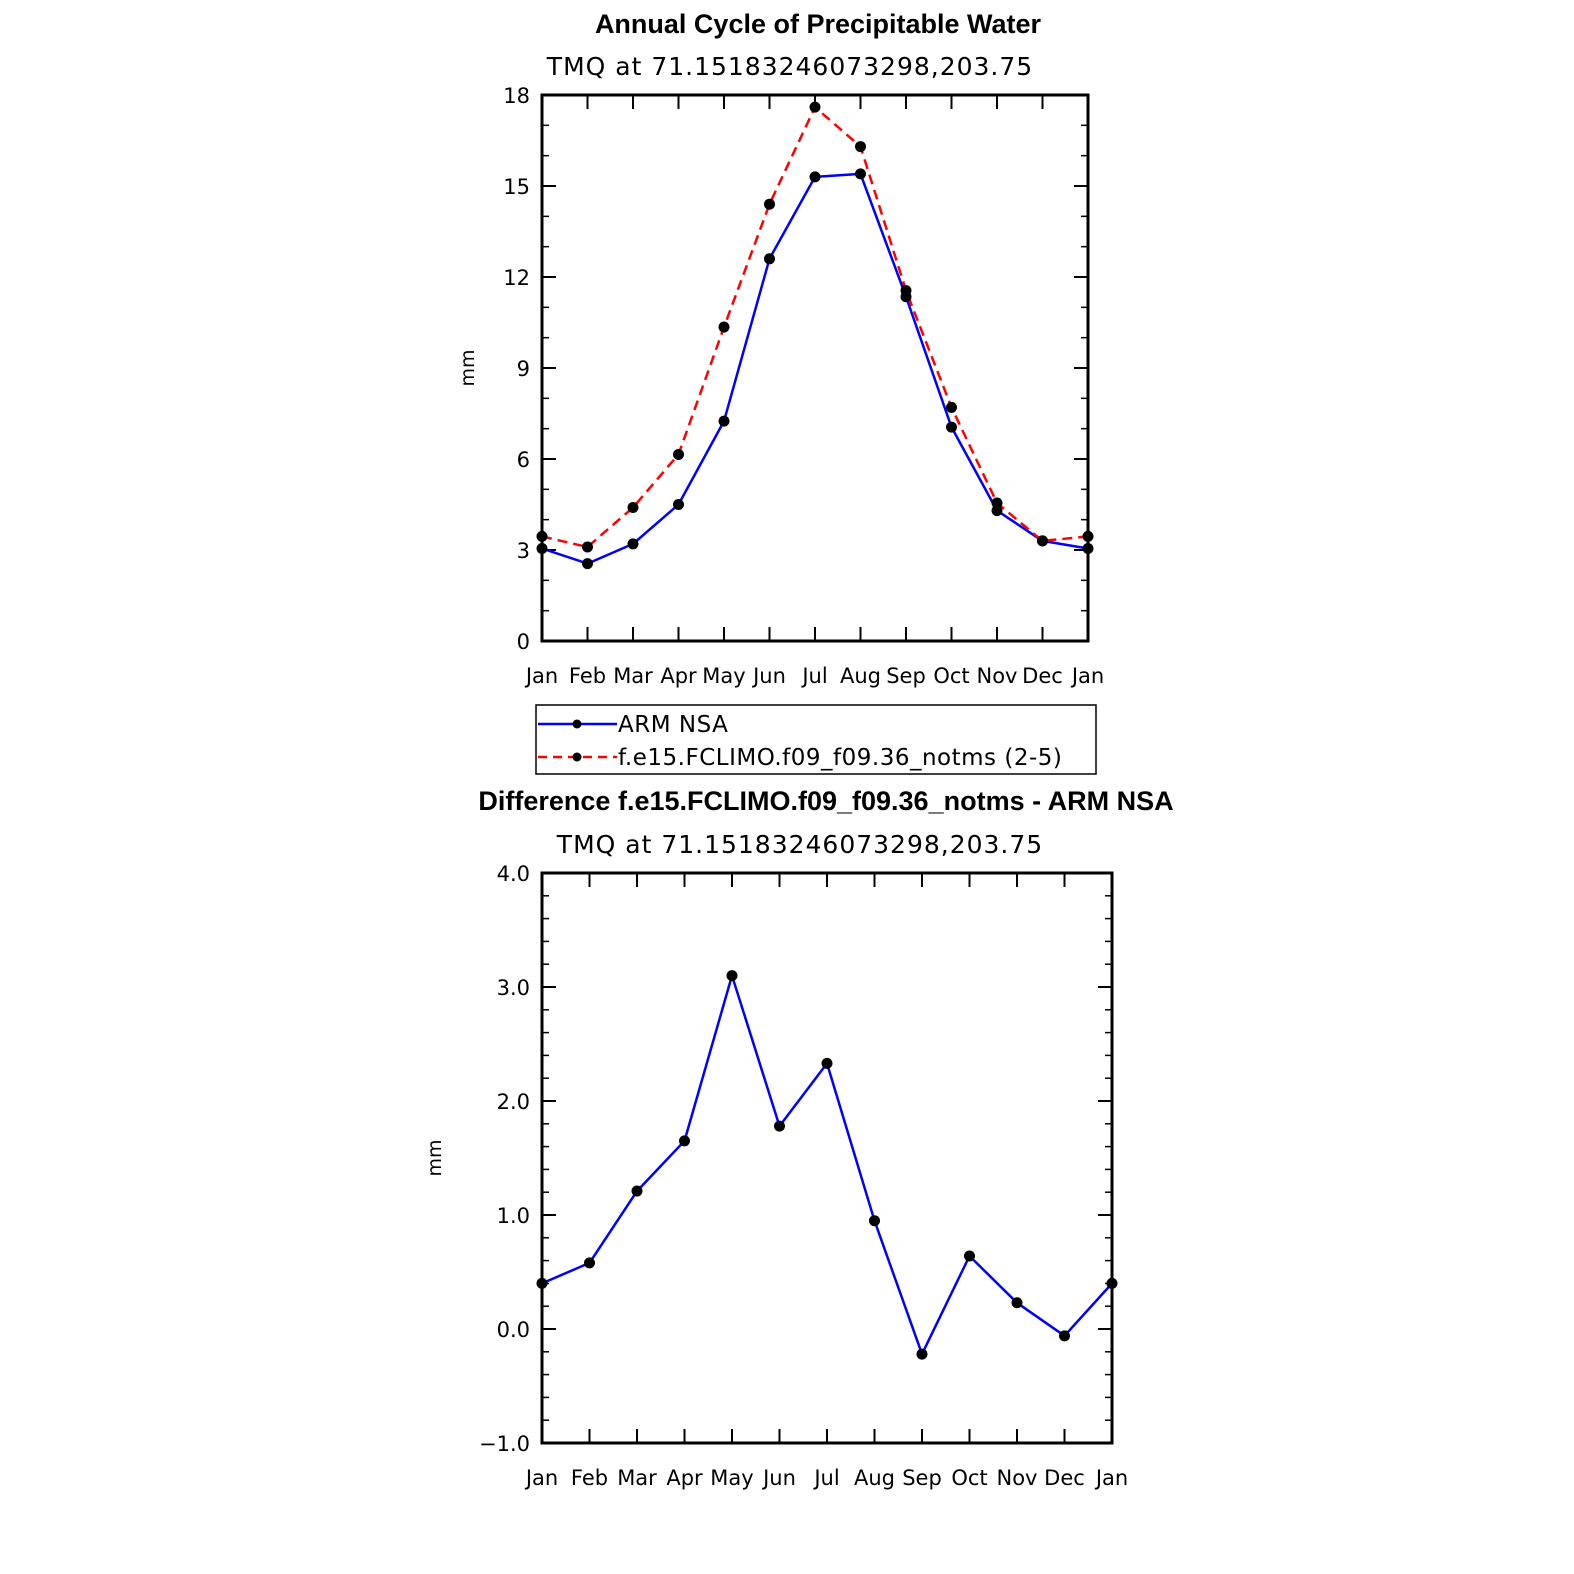 Image resolution: width=1574 pixels, height=1574 pixels. I want to click on y-tick-label: −1.0, so click(504, 1444).